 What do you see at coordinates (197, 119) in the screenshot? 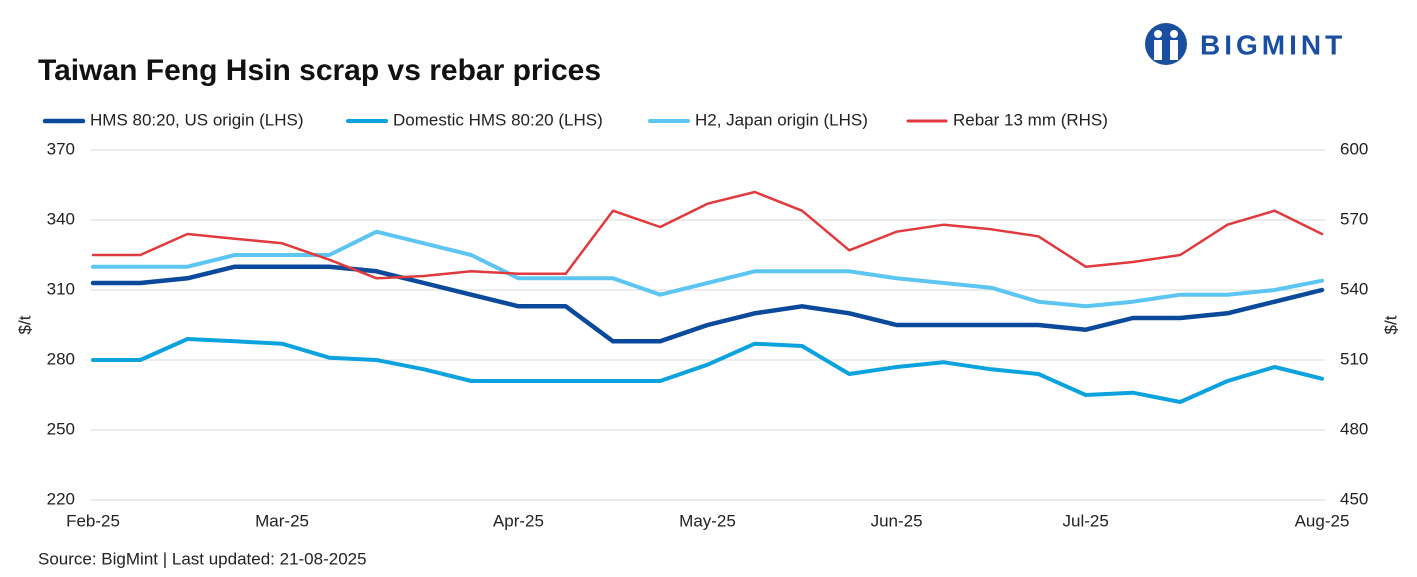
I see `legend-label: HMS 80:20, US origin (LHS)` at bounding box center [197, 119].